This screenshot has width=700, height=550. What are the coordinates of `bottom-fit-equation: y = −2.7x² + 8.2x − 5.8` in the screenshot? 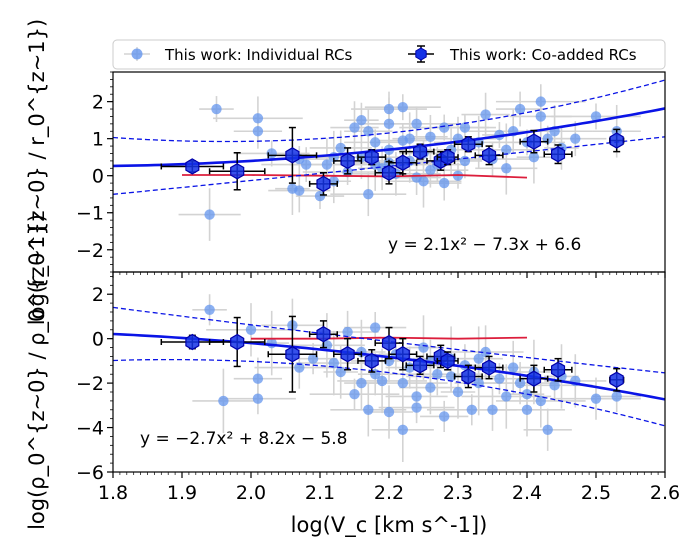 It's located at (244, 439).